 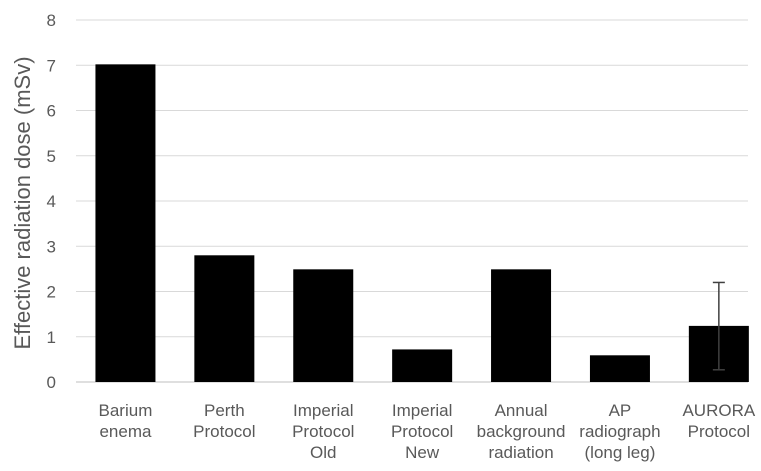 What do you see at coordinates (51, 156) in the screenshot?
I see `y-tick-label-5: 5` at bounding box center [51, 156].